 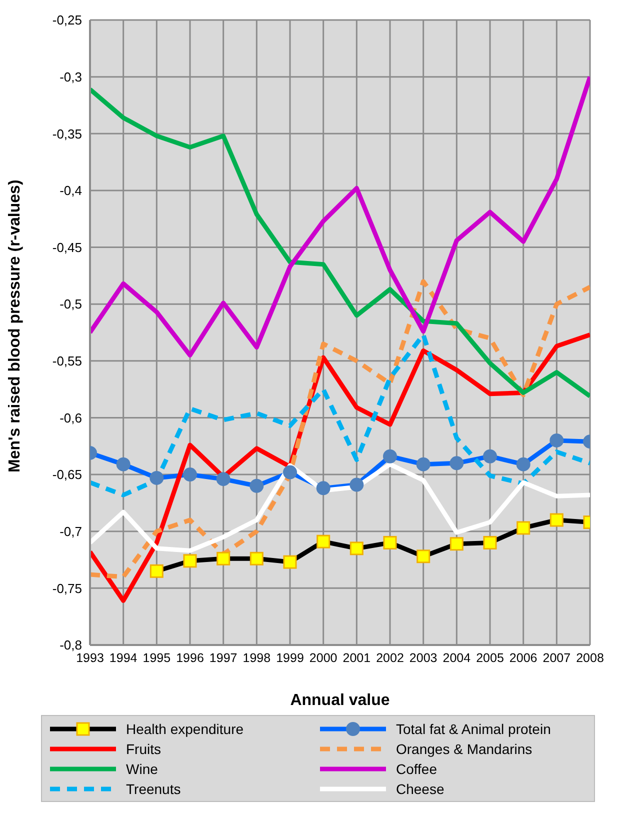 I want to click on x-tick-label: 1995, so click(x=156, y=657).